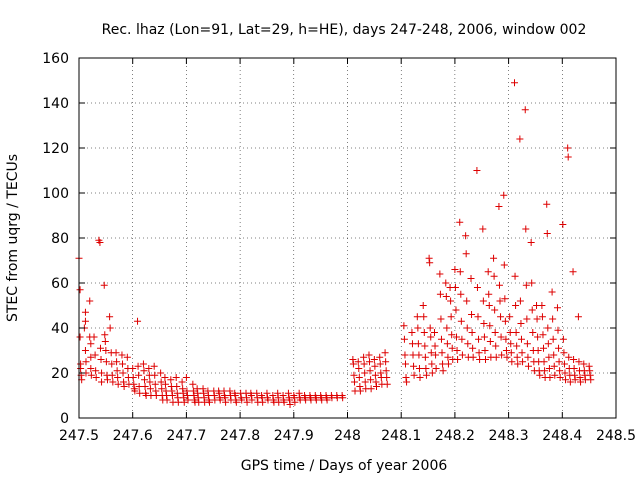  I want to click on y-tick-label: 20, so click(60, 374).